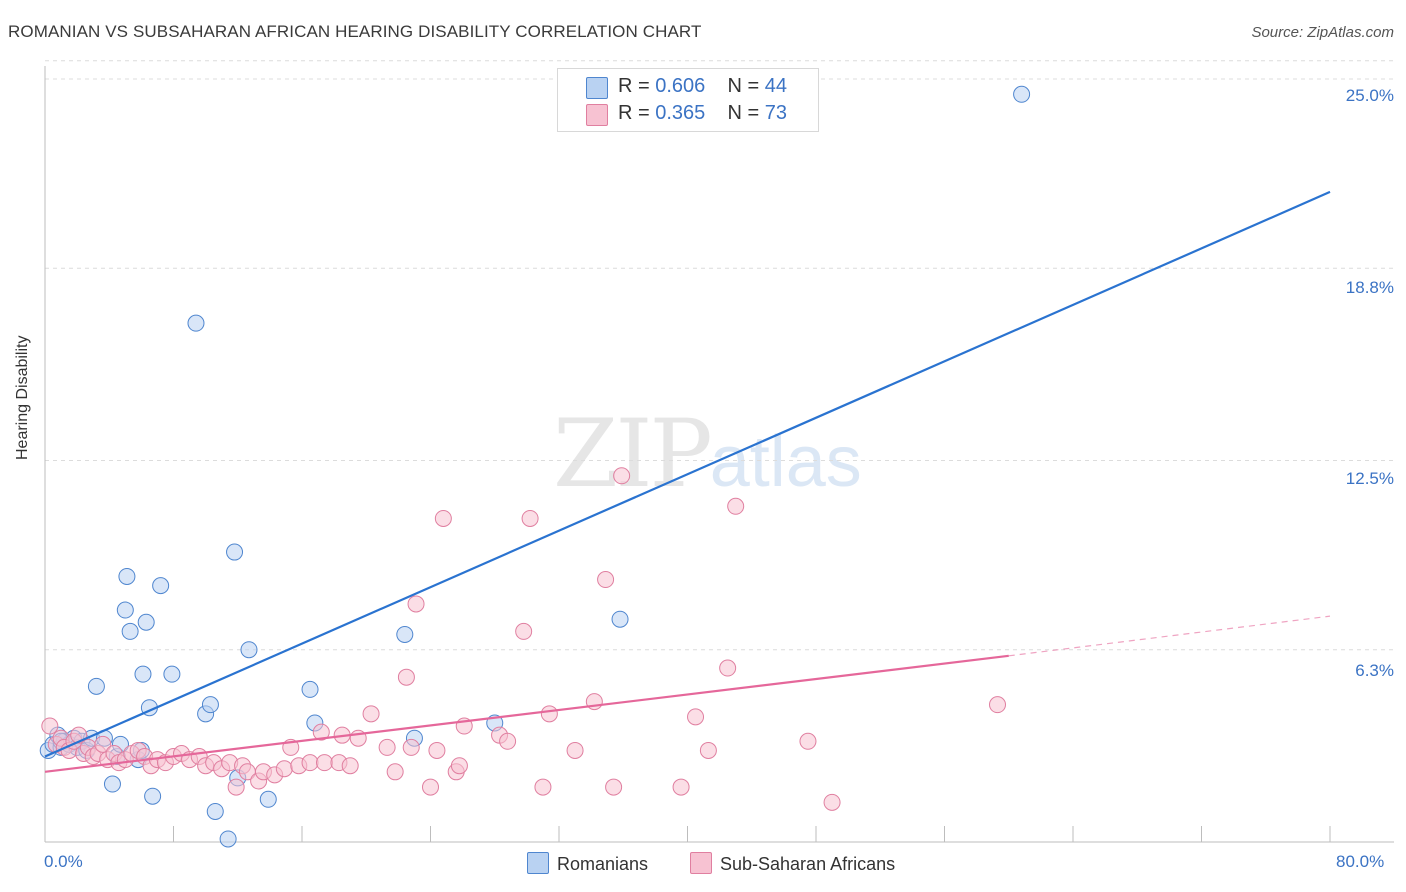 Image resolution: width=1406 pixels, height=892 pixels. I want to click on legend-item-romanians: Romanians, so click(587, 863).